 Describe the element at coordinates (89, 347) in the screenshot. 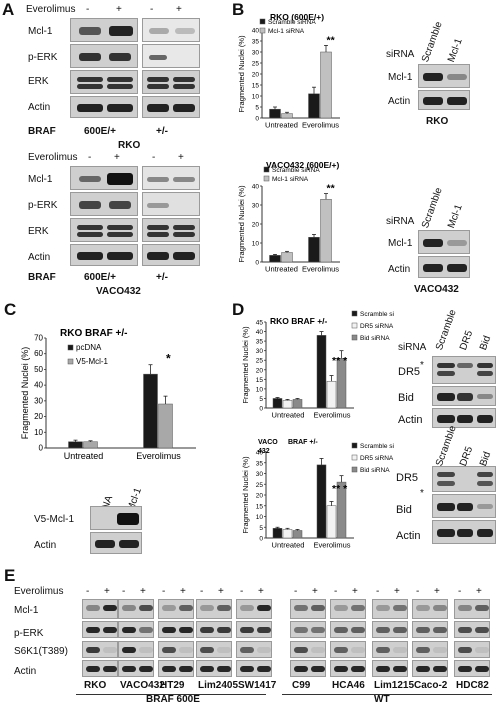

I see `legend-label: pcDNA` at that location.